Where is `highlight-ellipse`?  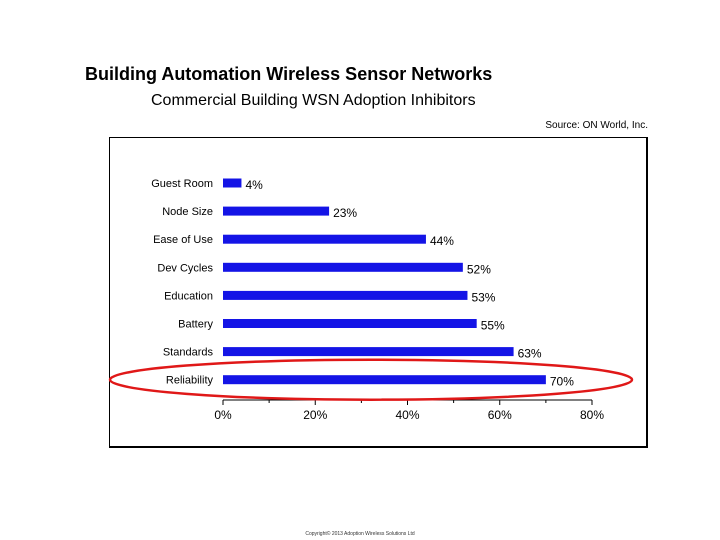 highlight-ellipse is located at coordinates (371, 379).